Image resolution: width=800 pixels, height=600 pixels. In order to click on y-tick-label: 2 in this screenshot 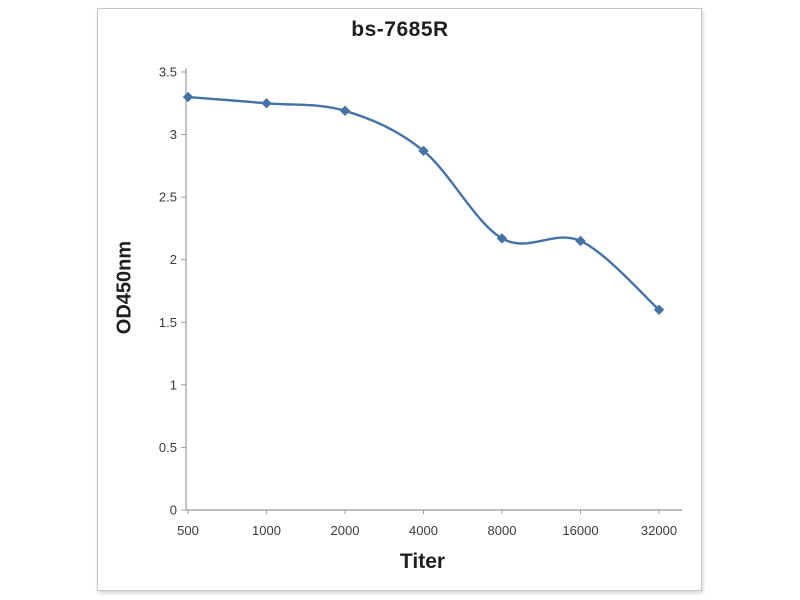, I will do `click(173, 259)`.